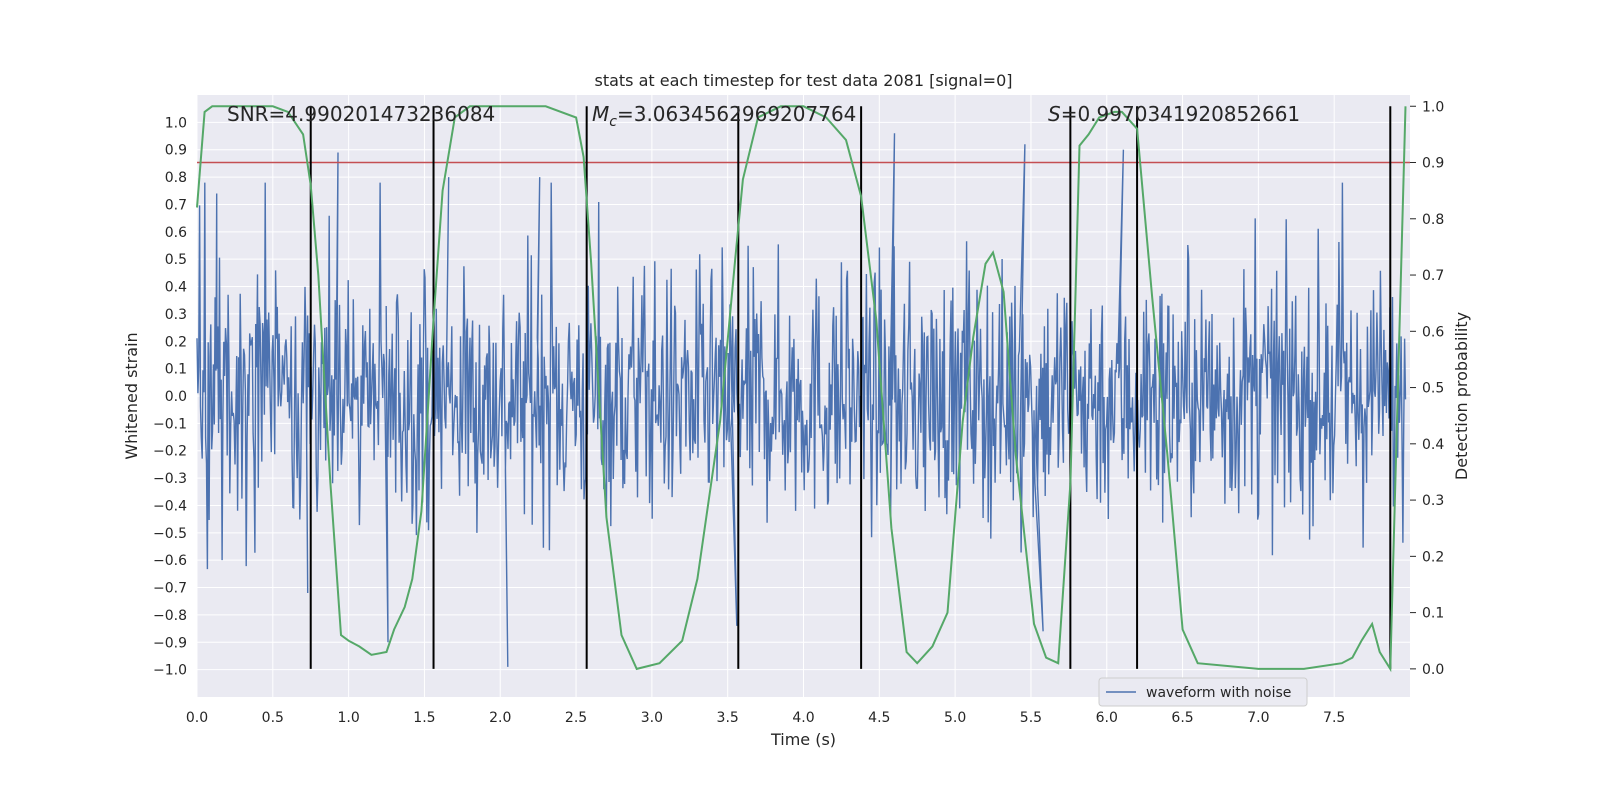  Describe the element at coordinates (1433, 389) in the screenshot. I see `y2-tick-label: 0.5` at that location.